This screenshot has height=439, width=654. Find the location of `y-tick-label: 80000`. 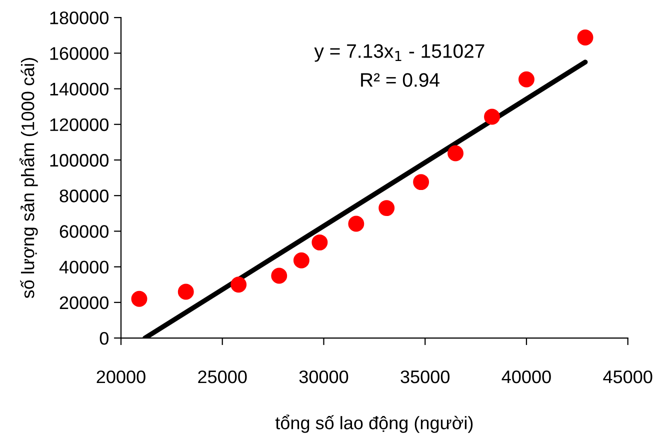

y-tick-label: 80000 is located at coordinates (84, 196).